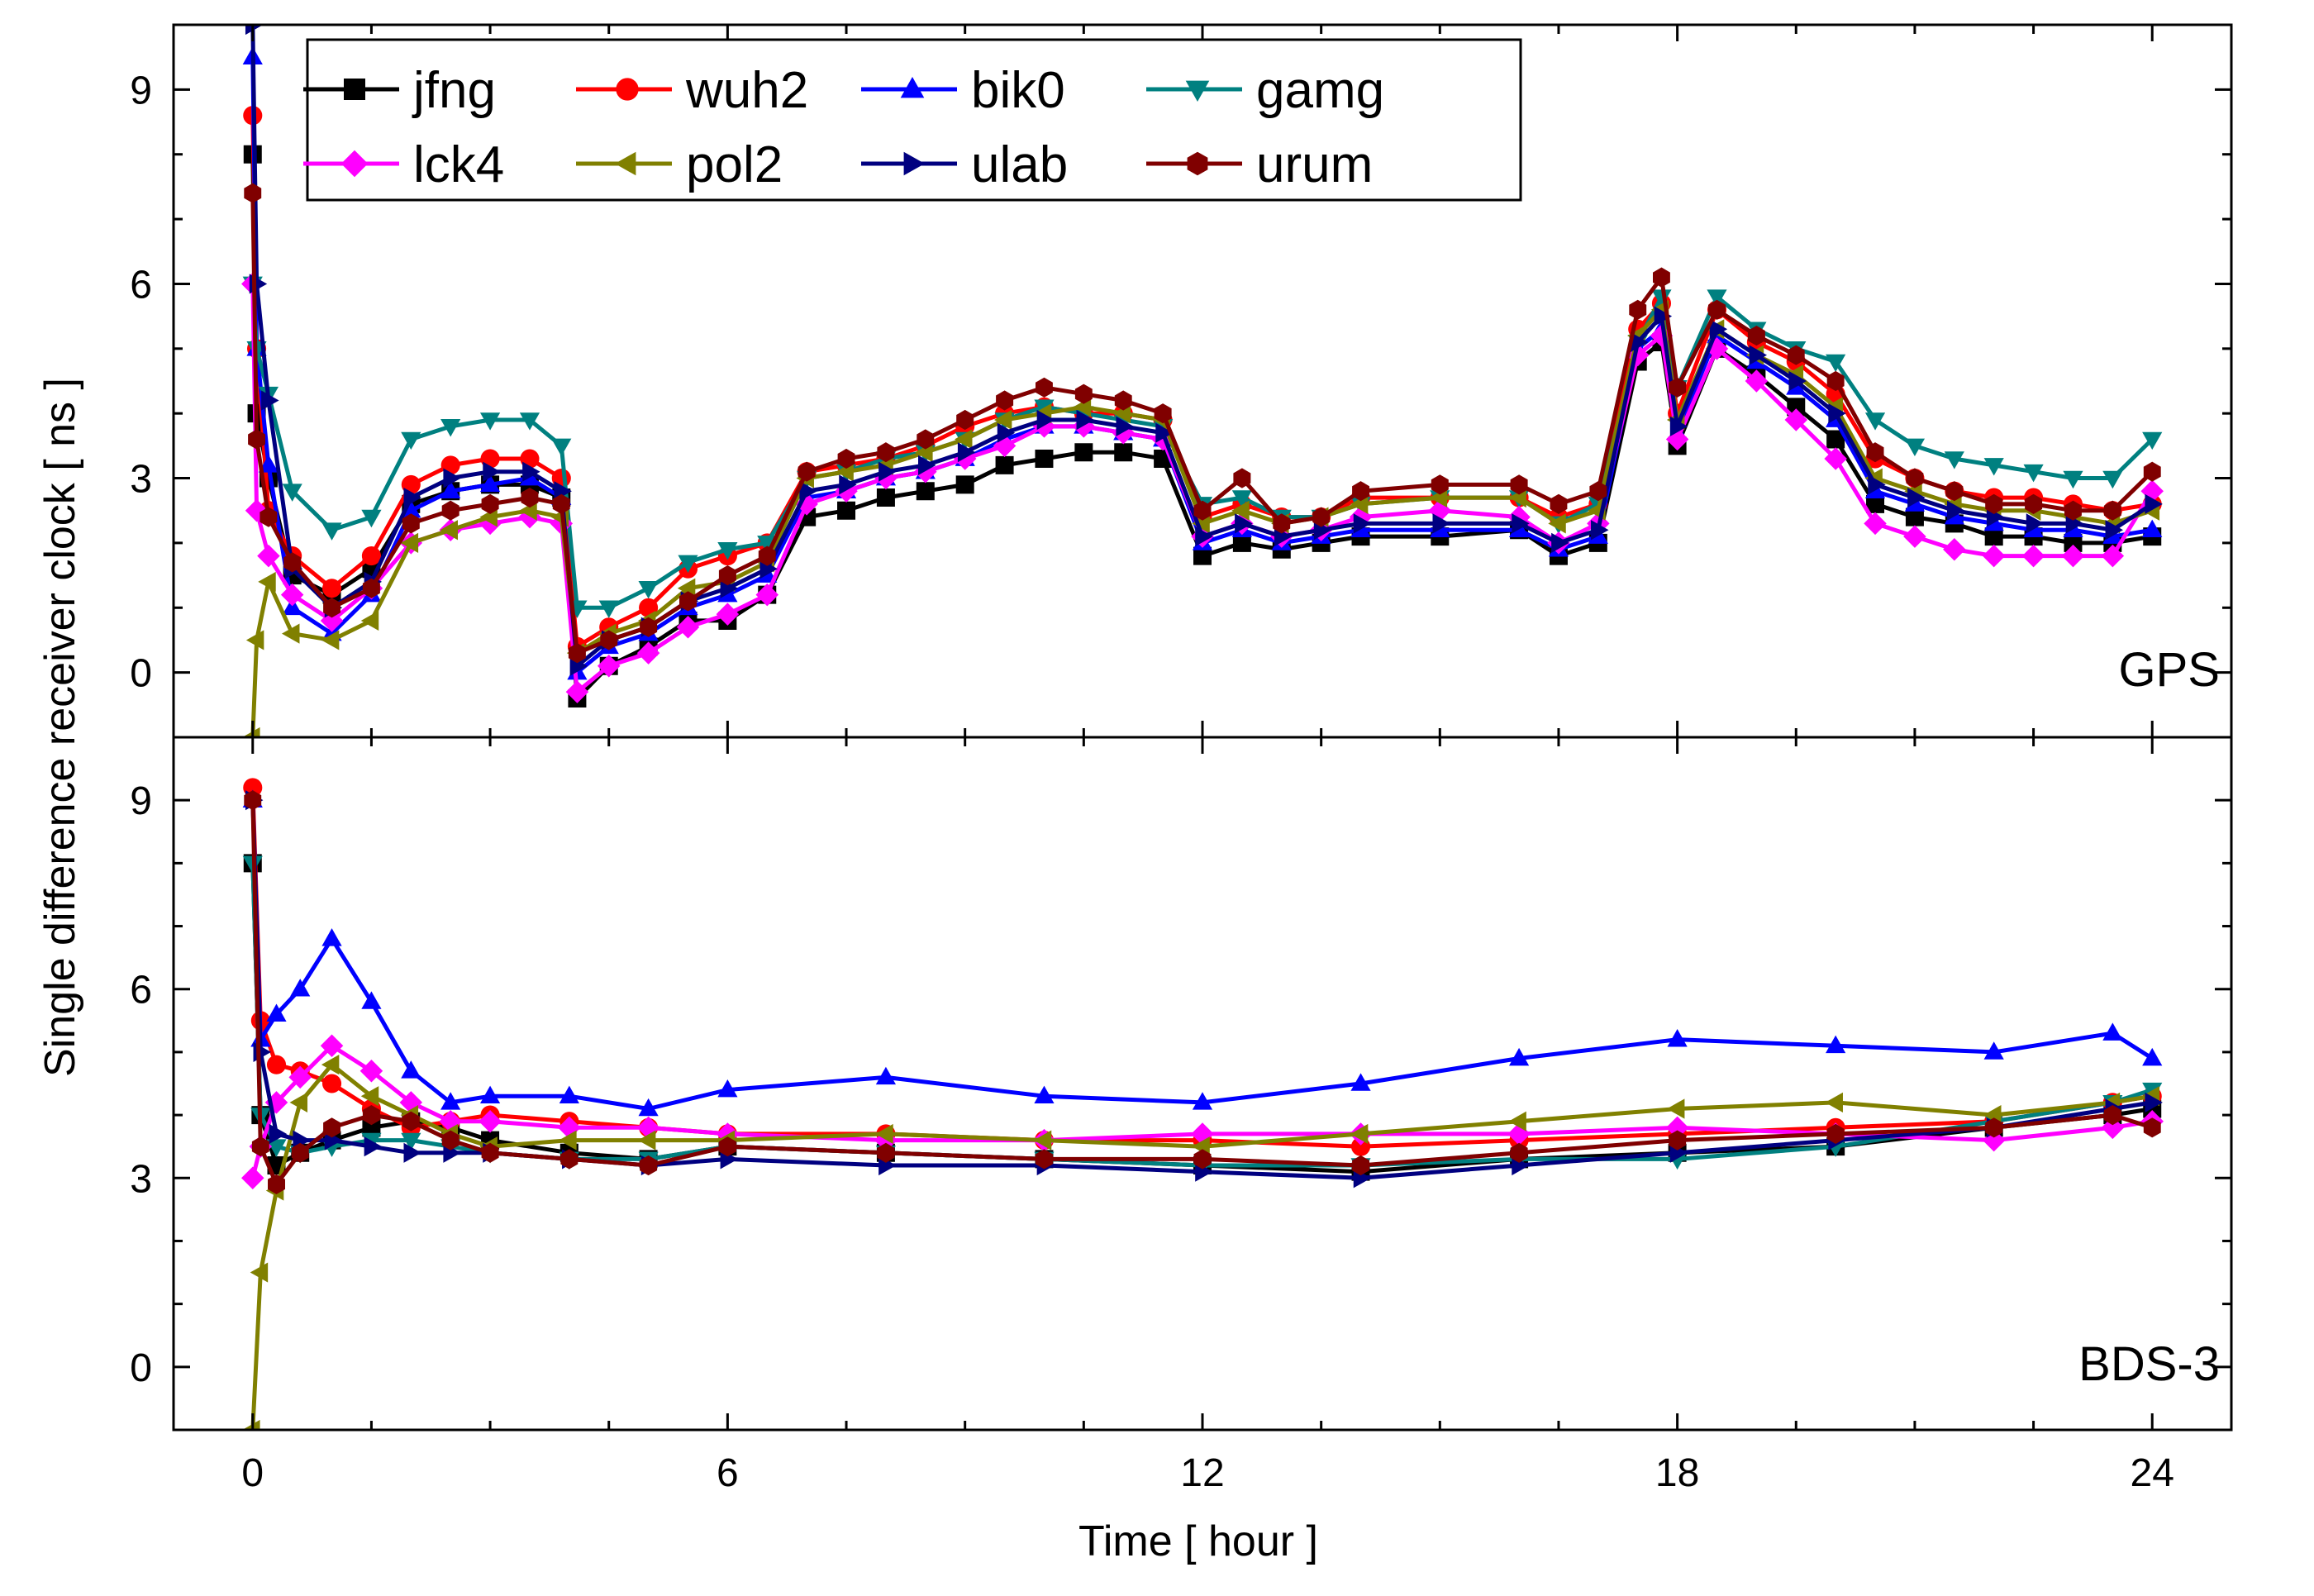 The width and height of the screenshot is (2314, 1596). What do you see at coordinates (914, 163) in the screenshot?
I see `legend-marker-ulab` at bounding box center [914, 163].